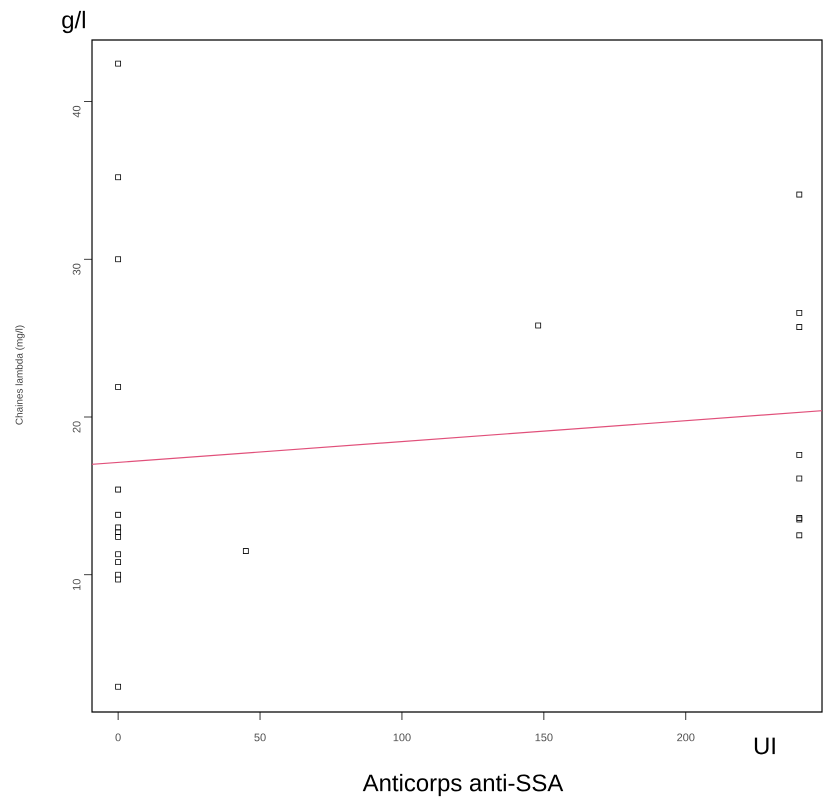 The image size is (826, 809). What do you see at coordinates (764, 746) in the screenshot?
I see `text: UI` at bounding box center [764, 746].